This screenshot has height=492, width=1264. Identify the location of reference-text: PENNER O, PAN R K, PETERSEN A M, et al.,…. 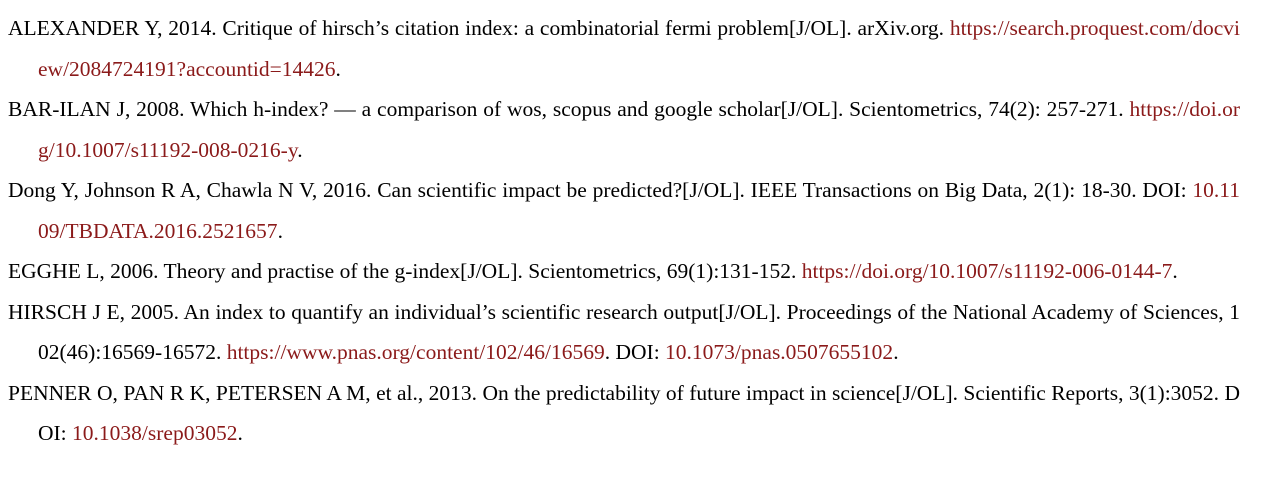
(616, 392).